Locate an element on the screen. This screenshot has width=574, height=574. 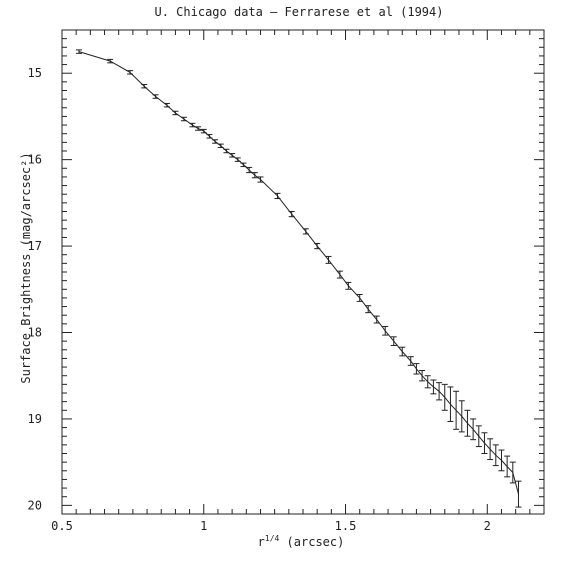
y-tick-label: 16 is located at coordinates (35, 160).